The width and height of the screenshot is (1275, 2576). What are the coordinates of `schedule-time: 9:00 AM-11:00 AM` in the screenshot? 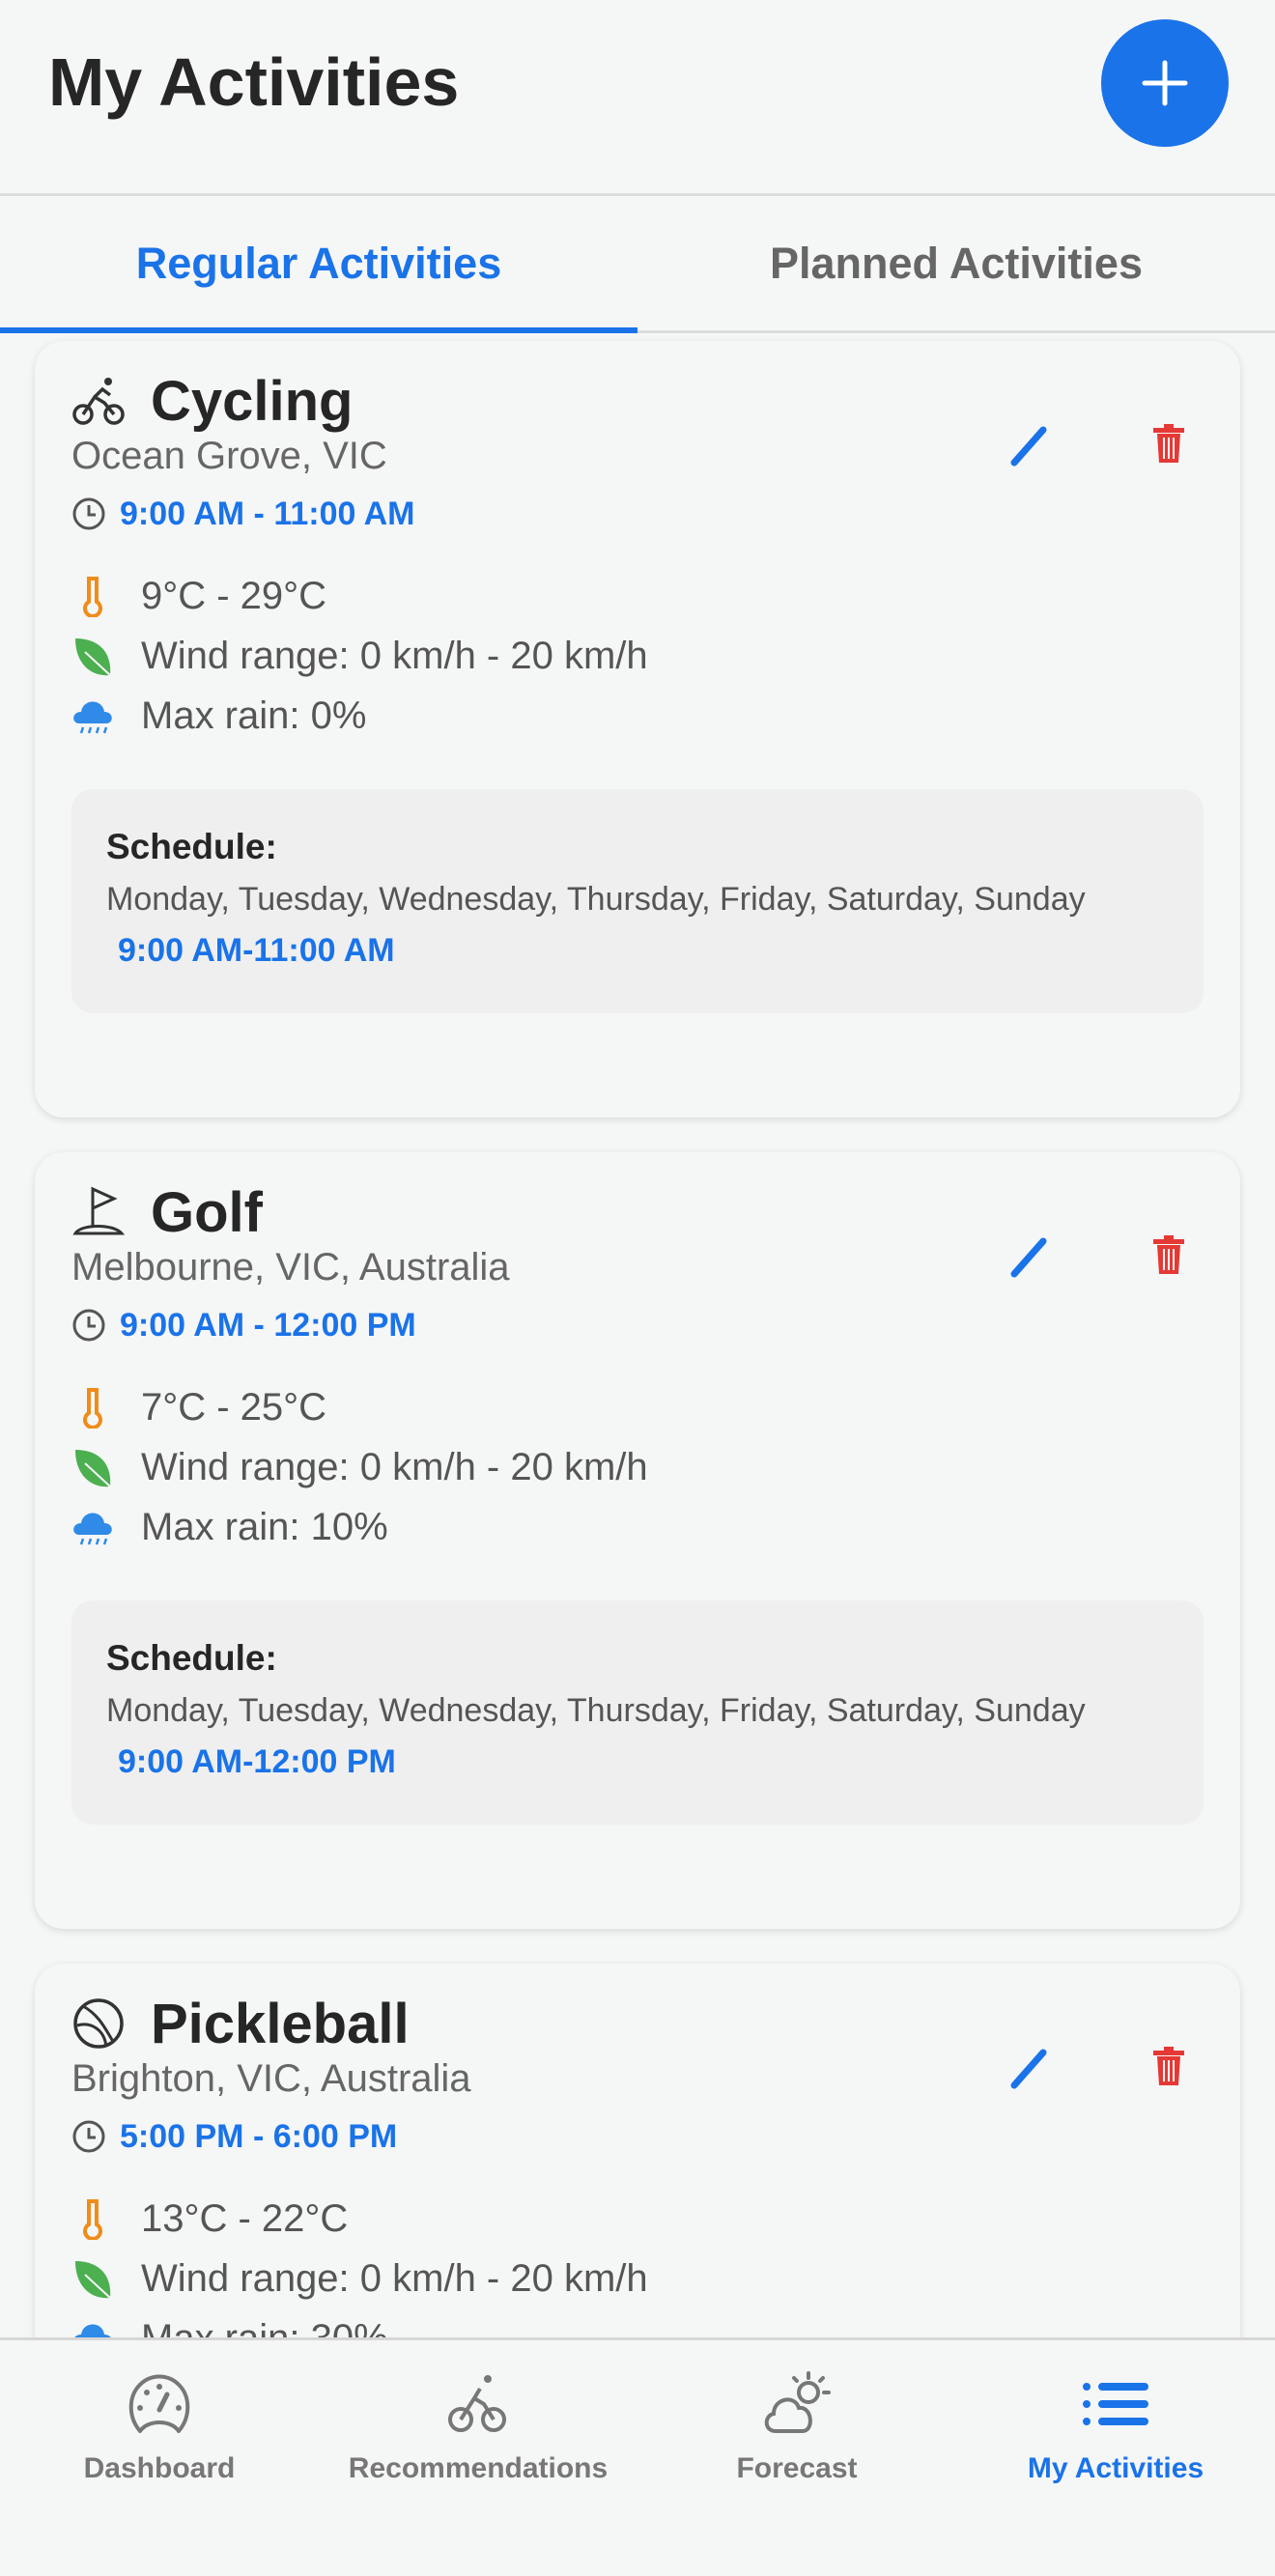 It's located at (256, 950).